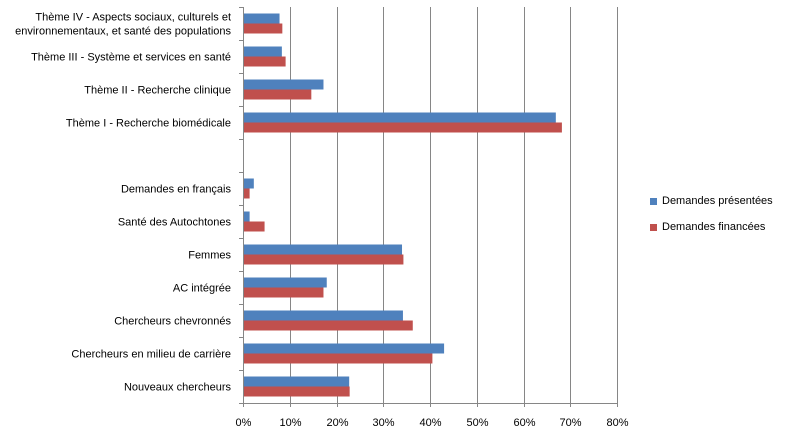 The height and width of the screenshot is (433, 791). I want to click on legend-item-funded: Demandes financées, so click(711, 227).